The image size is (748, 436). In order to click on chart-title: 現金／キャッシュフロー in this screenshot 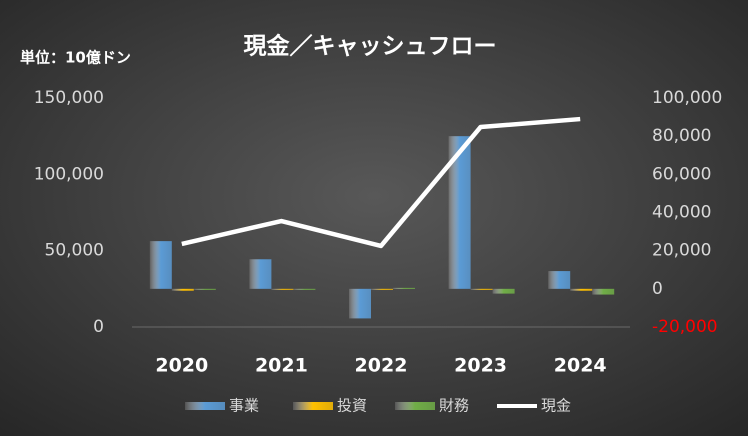, I will do `click(370, 46)`.